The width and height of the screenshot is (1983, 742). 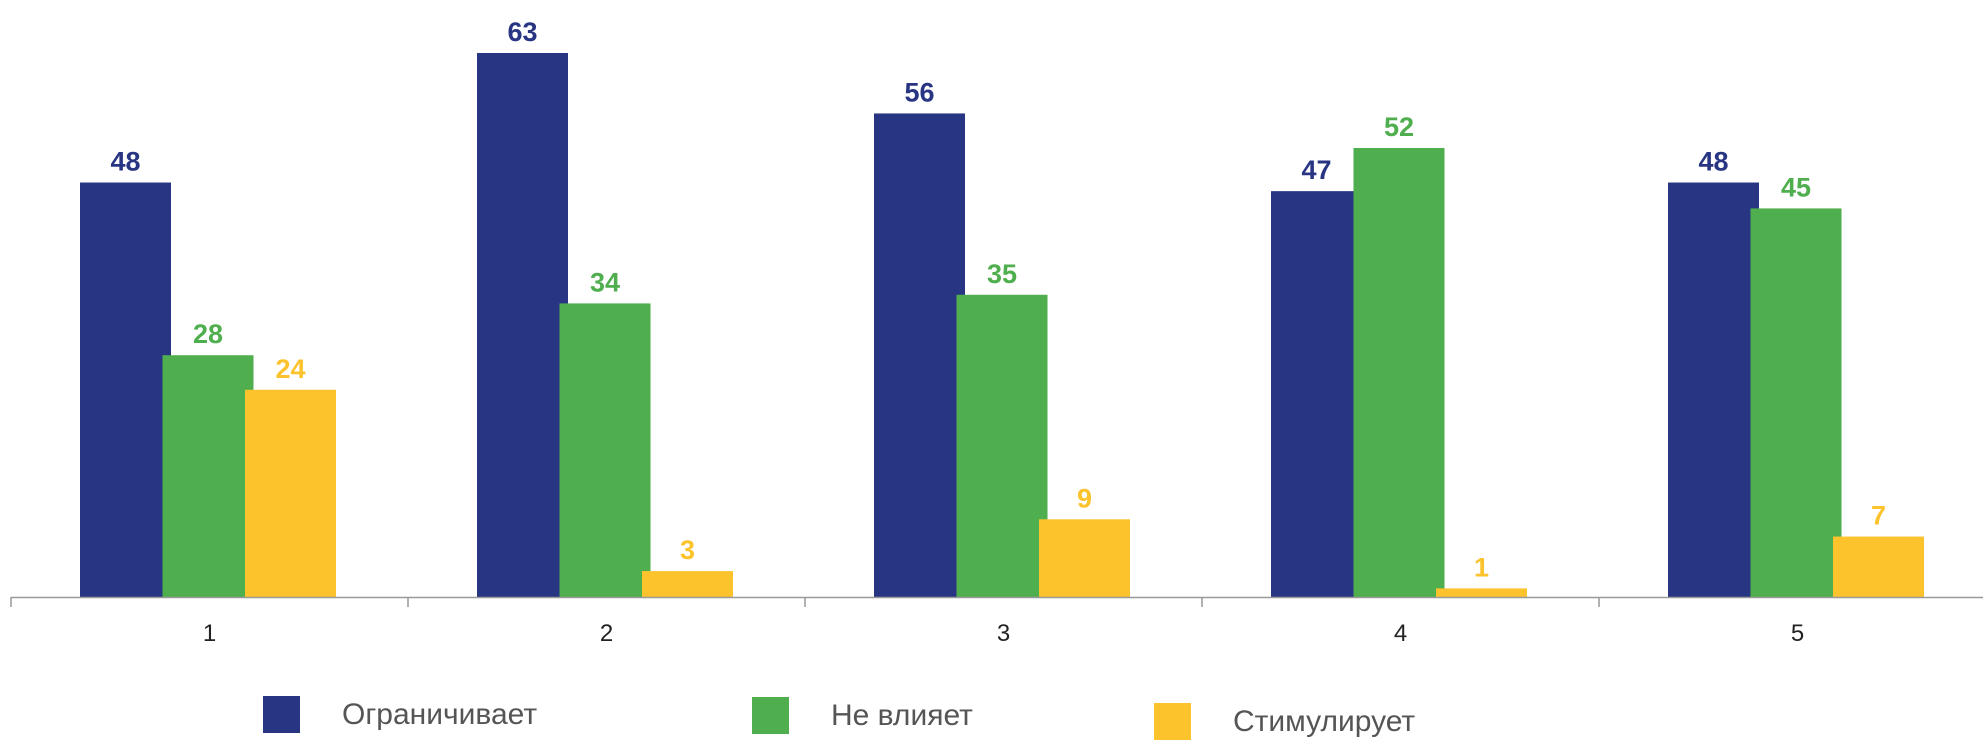 I want to click on x-tick-label-1: 1, so click(x=209, y=633).